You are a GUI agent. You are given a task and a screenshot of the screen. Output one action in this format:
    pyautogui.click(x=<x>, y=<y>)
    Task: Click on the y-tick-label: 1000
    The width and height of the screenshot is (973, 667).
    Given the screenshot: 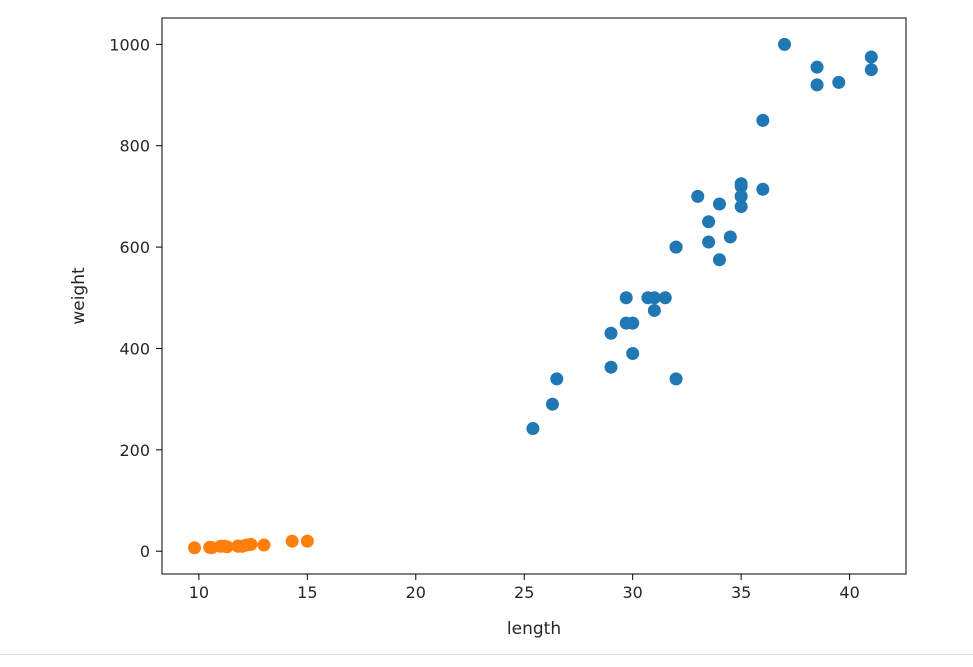 What is the action you would take?
    pyautogui.click(x=129, y=44)
    